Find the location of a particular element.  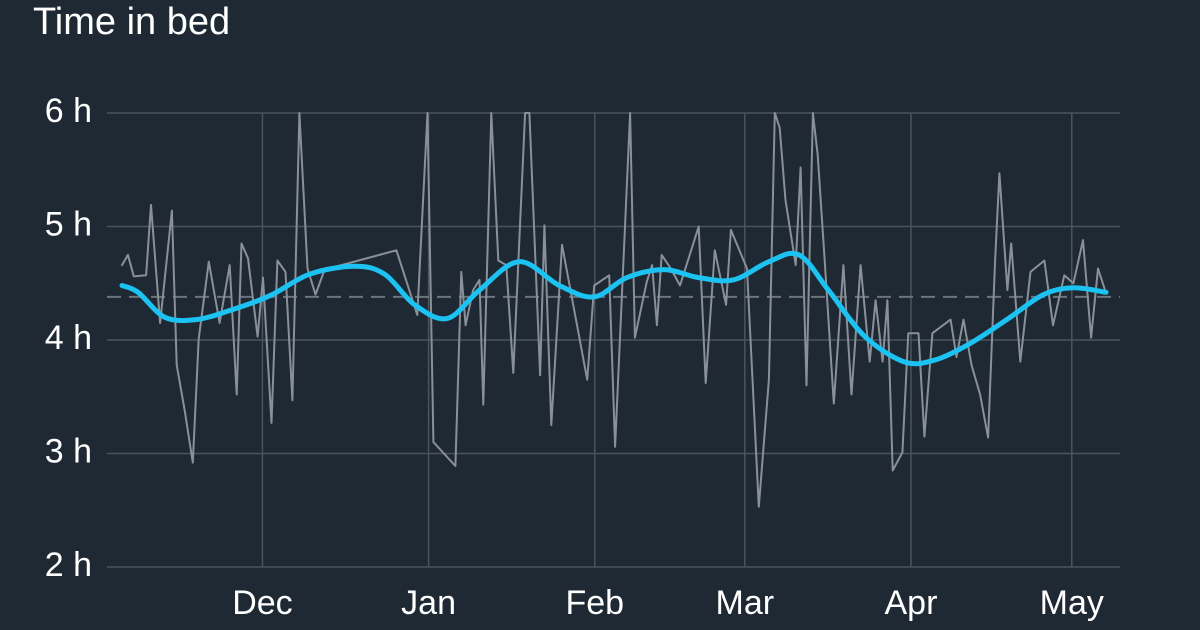

x-tick-label: May is located at coordinates (1072, 603).